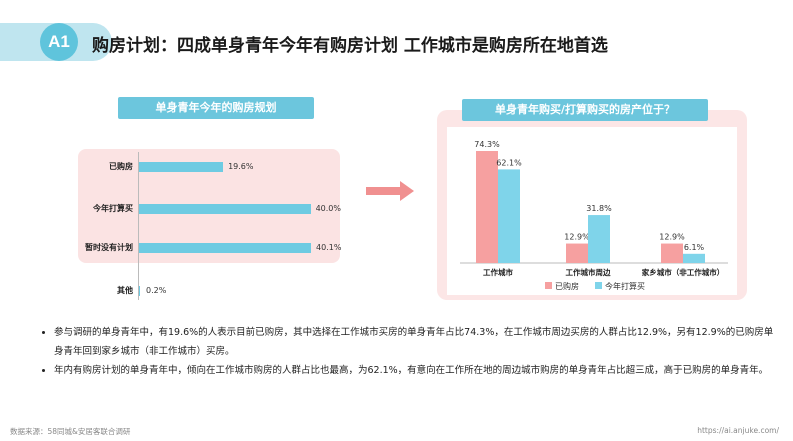 This screenshot has width=793, height=441. Describe the element at coordinates (241, 166) in the screenshot. I see `left-bar-value: 19.6%` at that location.